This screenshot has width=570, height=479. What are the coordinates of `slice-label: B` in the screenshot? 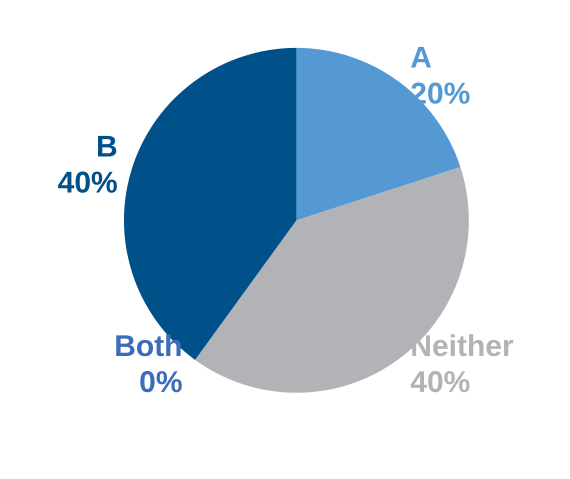 It's located at (107, 147).